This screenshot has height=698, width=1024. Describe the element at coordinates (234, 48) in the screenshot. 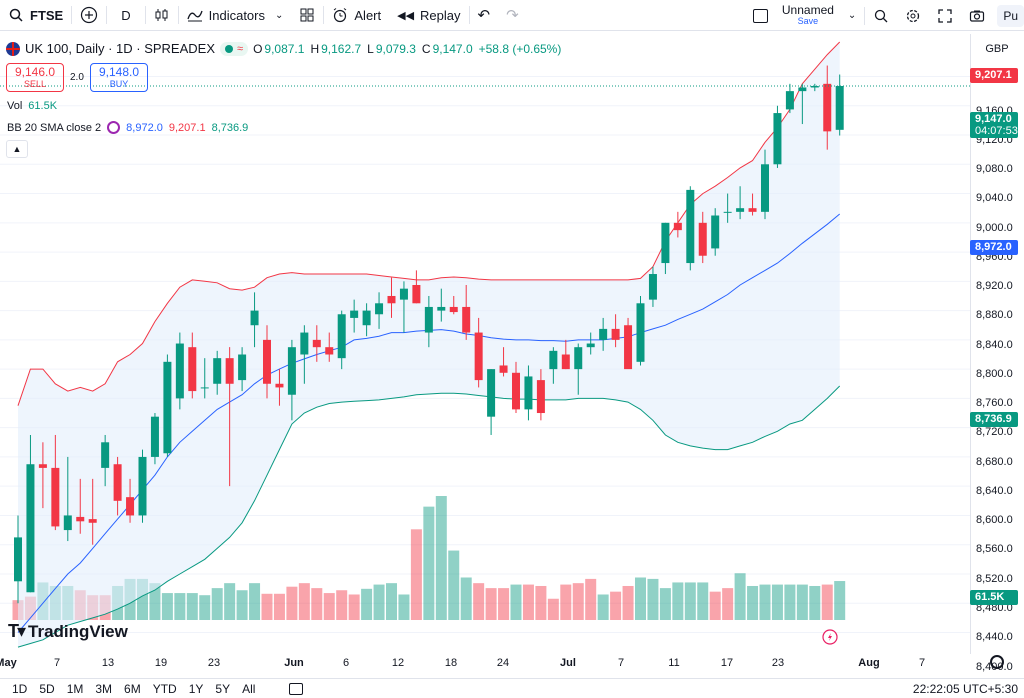

I see `market-status: ≈` at that location.